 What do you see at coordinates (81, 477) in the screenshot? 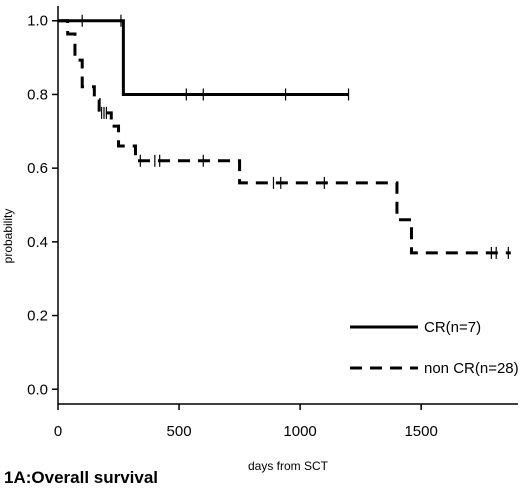
I see `figure-caption: 1A:Overall survival` at bounding box center [81, 477].